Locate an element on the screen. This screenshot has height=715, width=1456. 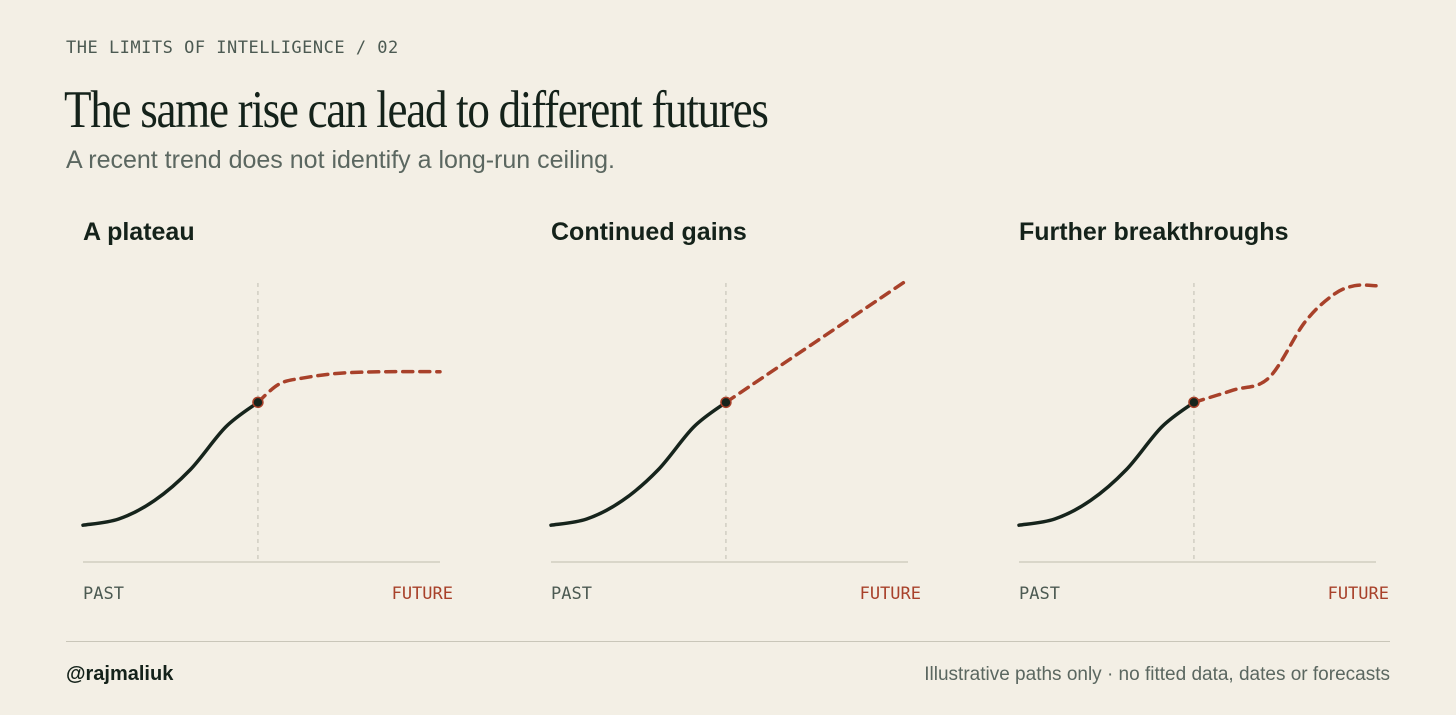
chart-panel-plateau: A plateau PAST FUTURE is located at coordinates (267, 415).